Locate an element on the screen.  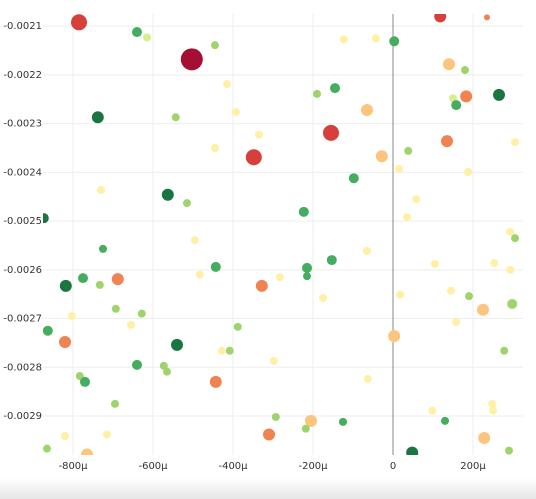
x-tick-label: 200μ is located at coordinates (473, 466).